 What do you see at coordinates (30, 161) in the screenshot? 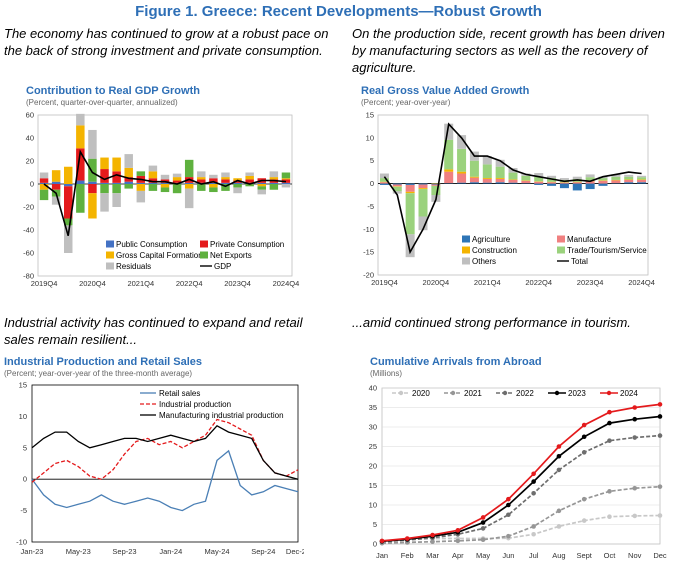
I see `y-tick-label: 20` at bounding box center [30, 161].